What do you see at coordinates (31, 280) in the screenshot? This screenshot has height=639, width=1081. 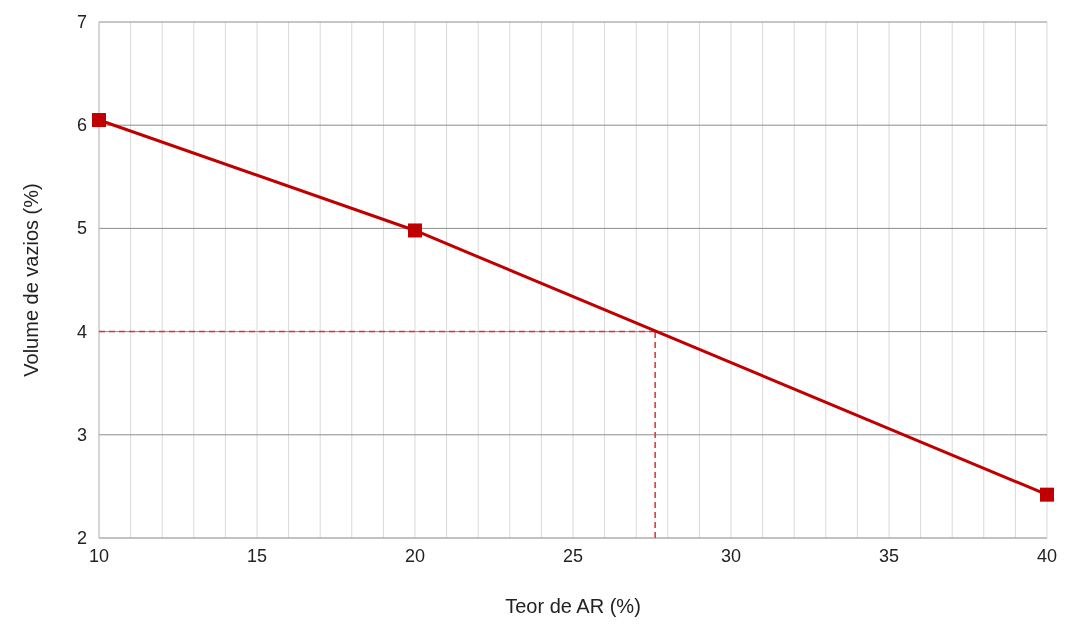 I see `y-axis-title: Volume de vazios (%)` at bounding box center [31, 280].